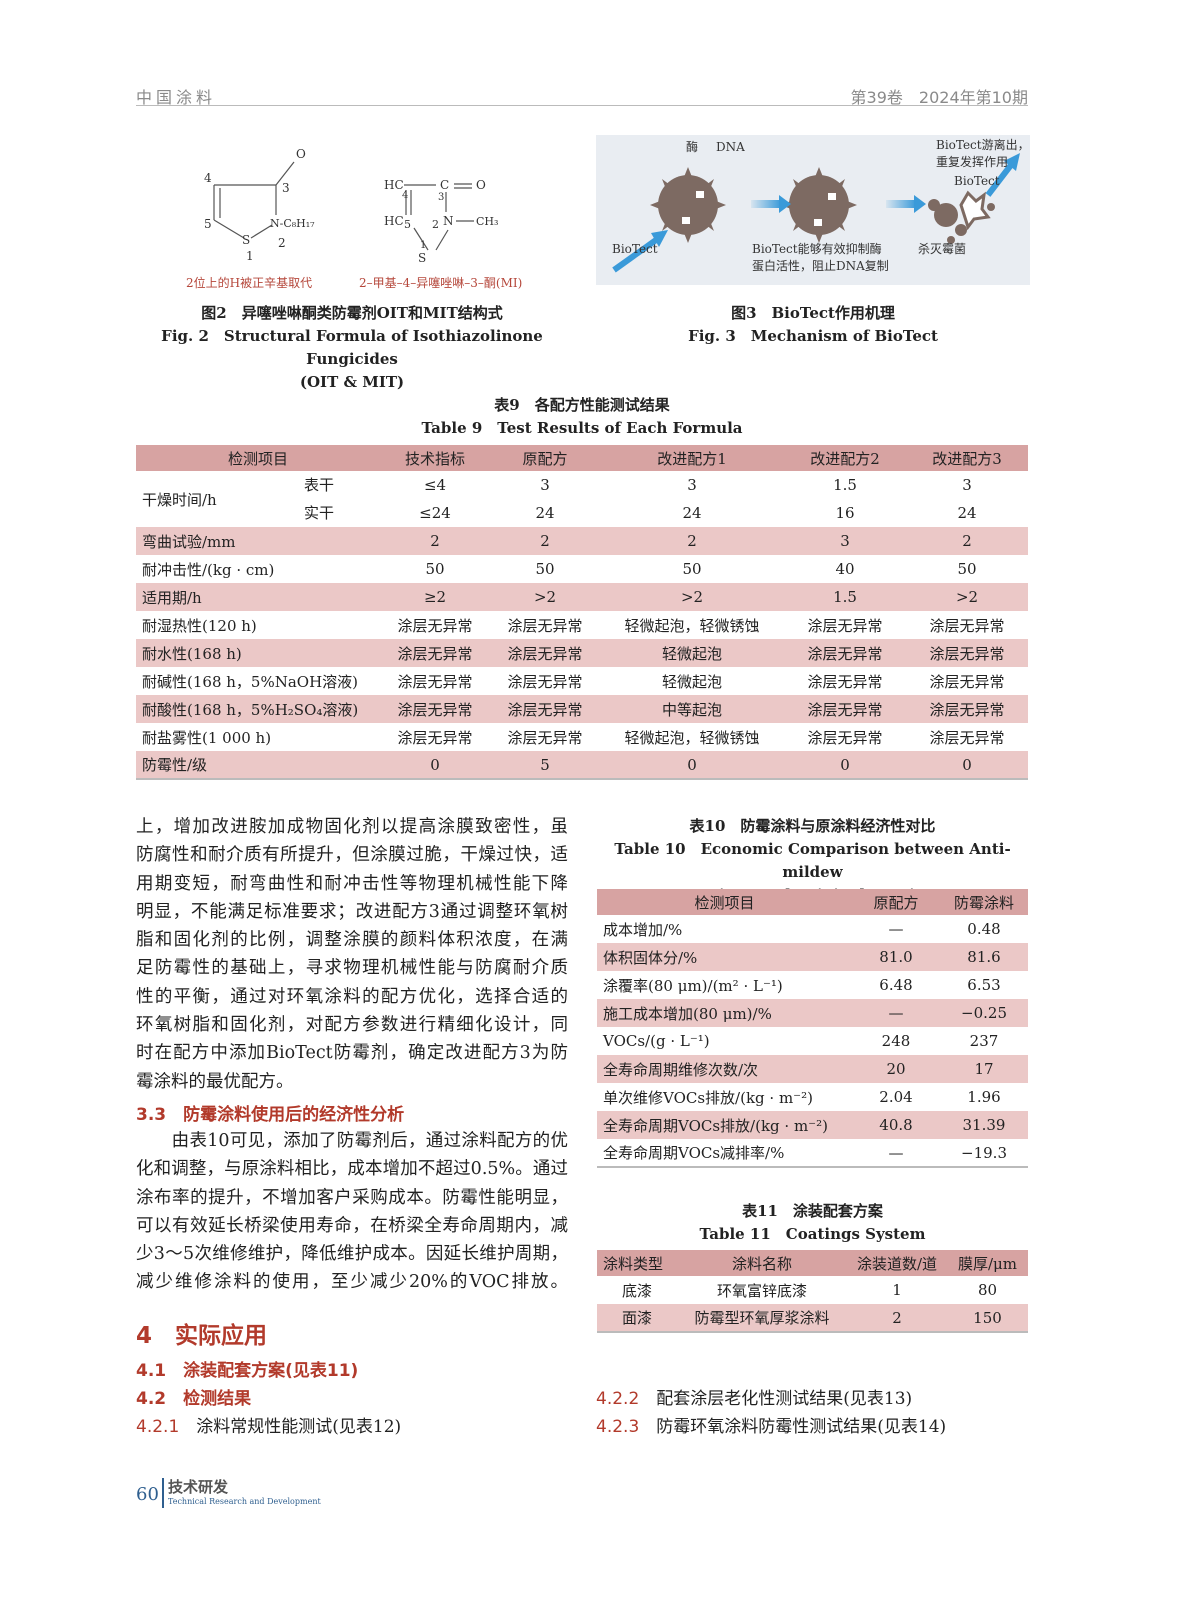  I want to click on table10-title-cn: 表10 防霉涂料与原涂料经济性对比, so click(812, 826).